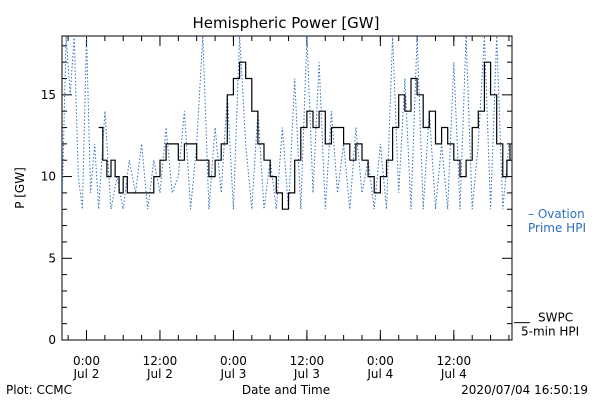  Describe the element at coordinates (555, 318) in the screenshot. I see `series-label-swpc-line1: SWPC` at that location.